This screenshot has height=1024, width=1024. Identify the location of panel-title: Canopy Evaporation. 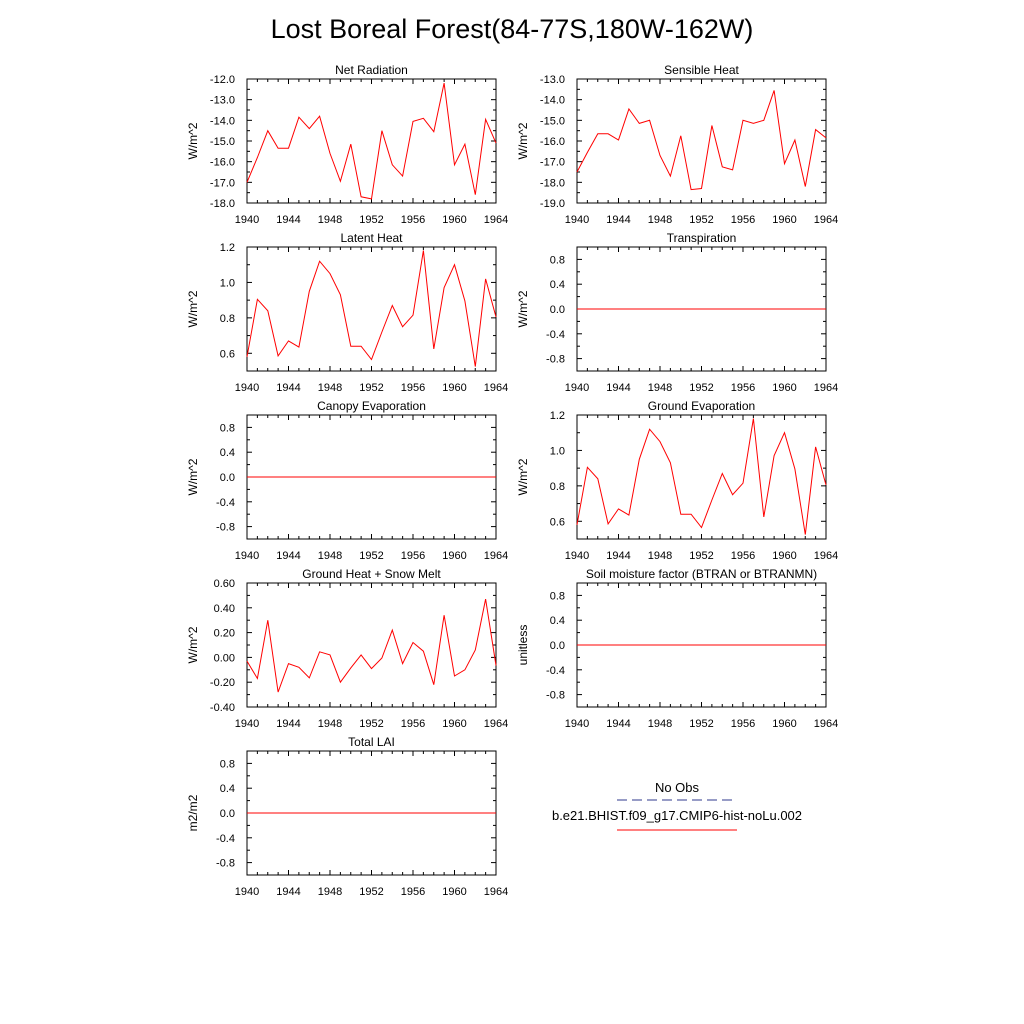
(371, 406).